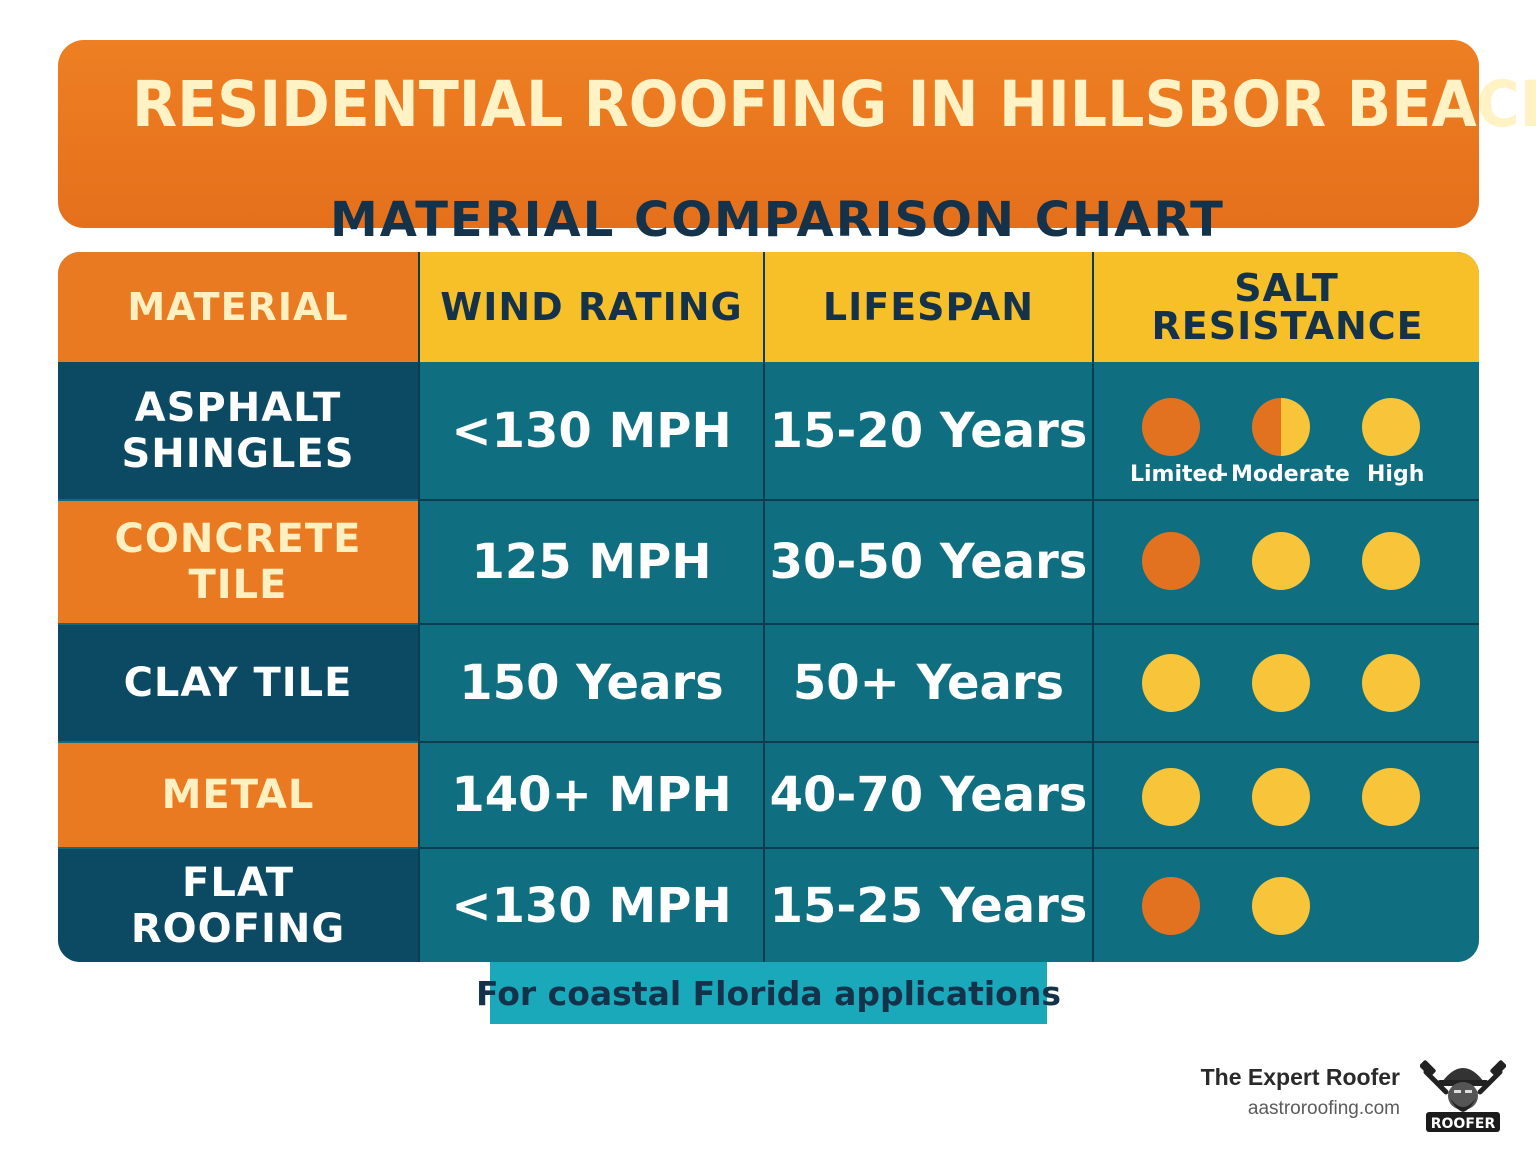 This screenshot has width=1536, height=1154. What do you see at coordinates (1281, 427) in the screenshot?
I see `salt-dot-moderate-icon` at bounding box center [1281, 427].